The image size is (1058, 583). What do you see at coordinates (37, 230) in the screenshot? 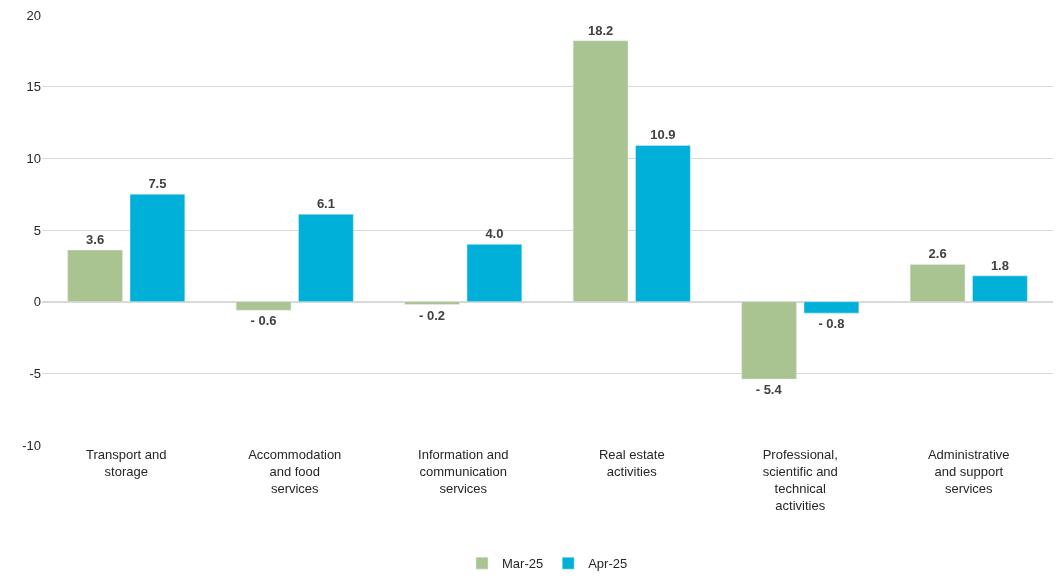
I see `y-tick-label: 5` at bounding box center [37, 230].